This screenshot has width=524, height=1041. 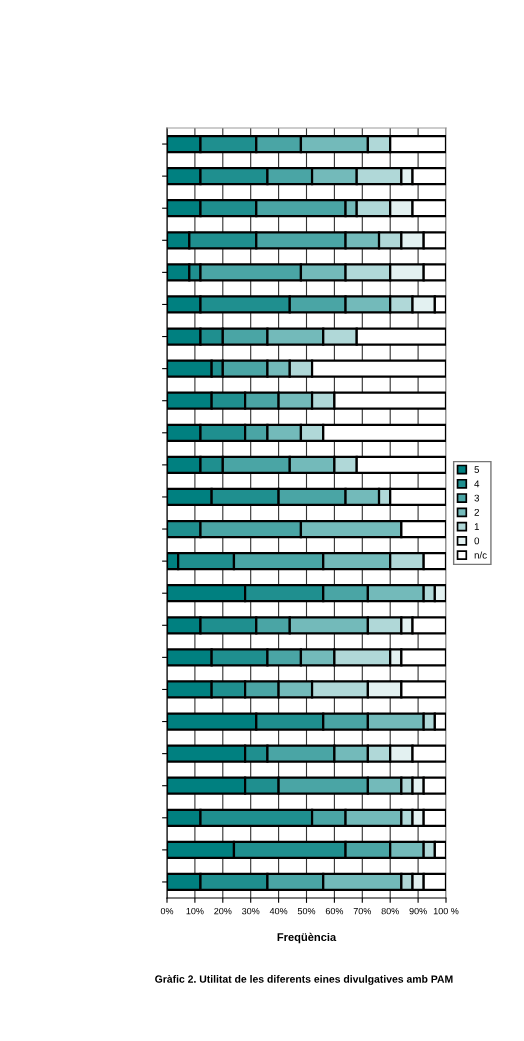 I want to click on legend-label: 0, so click(x=477, y=541).